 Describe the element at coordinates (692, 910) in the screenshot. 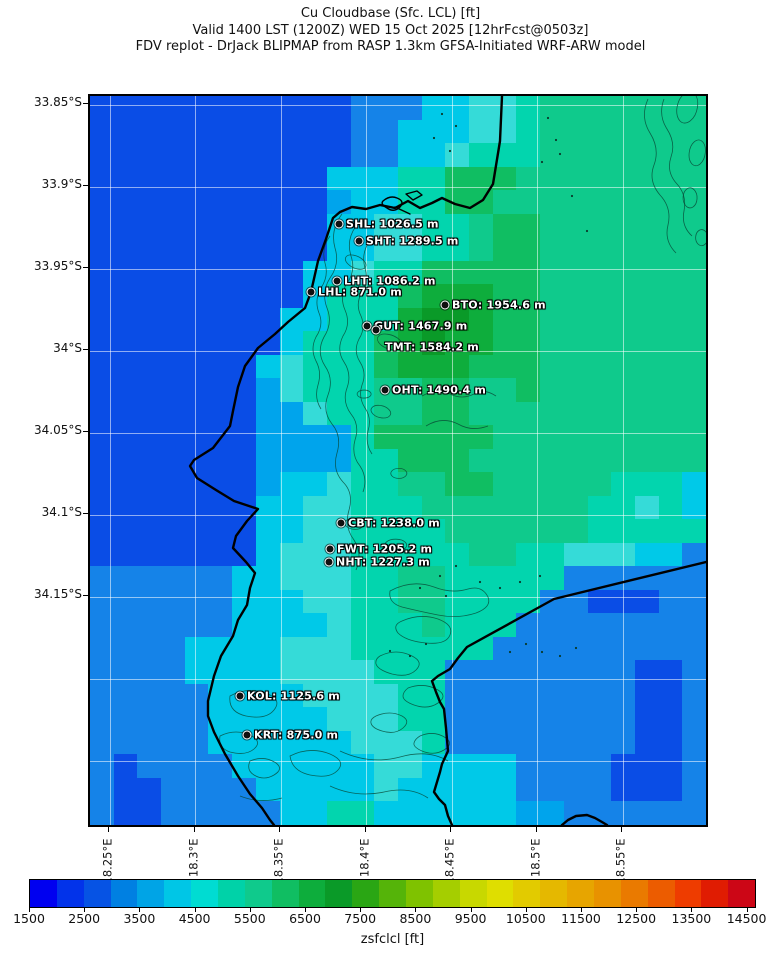

I see `colorbar-tick` at that location.